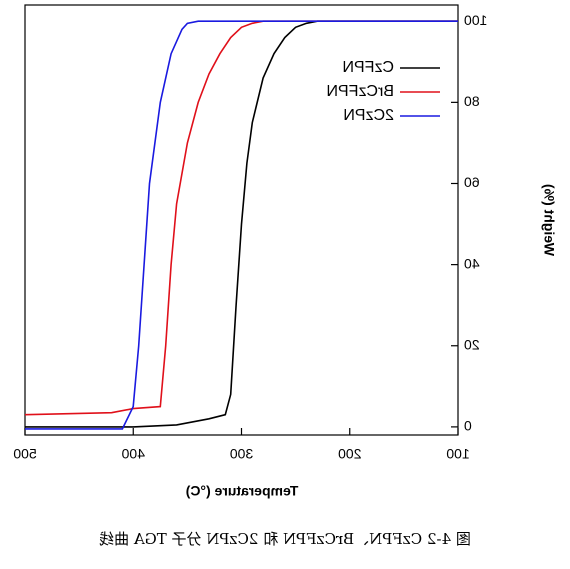 The height and width of the screenshot is (569, 570). I want to click on legend-label: CzFPN, so click(368, 67).